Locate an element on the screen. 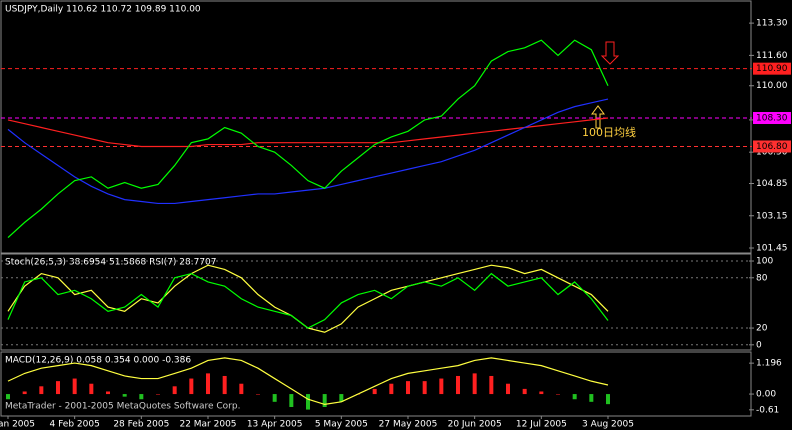 The height and width of the screenshot is (430, 792). y-tick-label: 1.196 is located at coordinates (769, 364).